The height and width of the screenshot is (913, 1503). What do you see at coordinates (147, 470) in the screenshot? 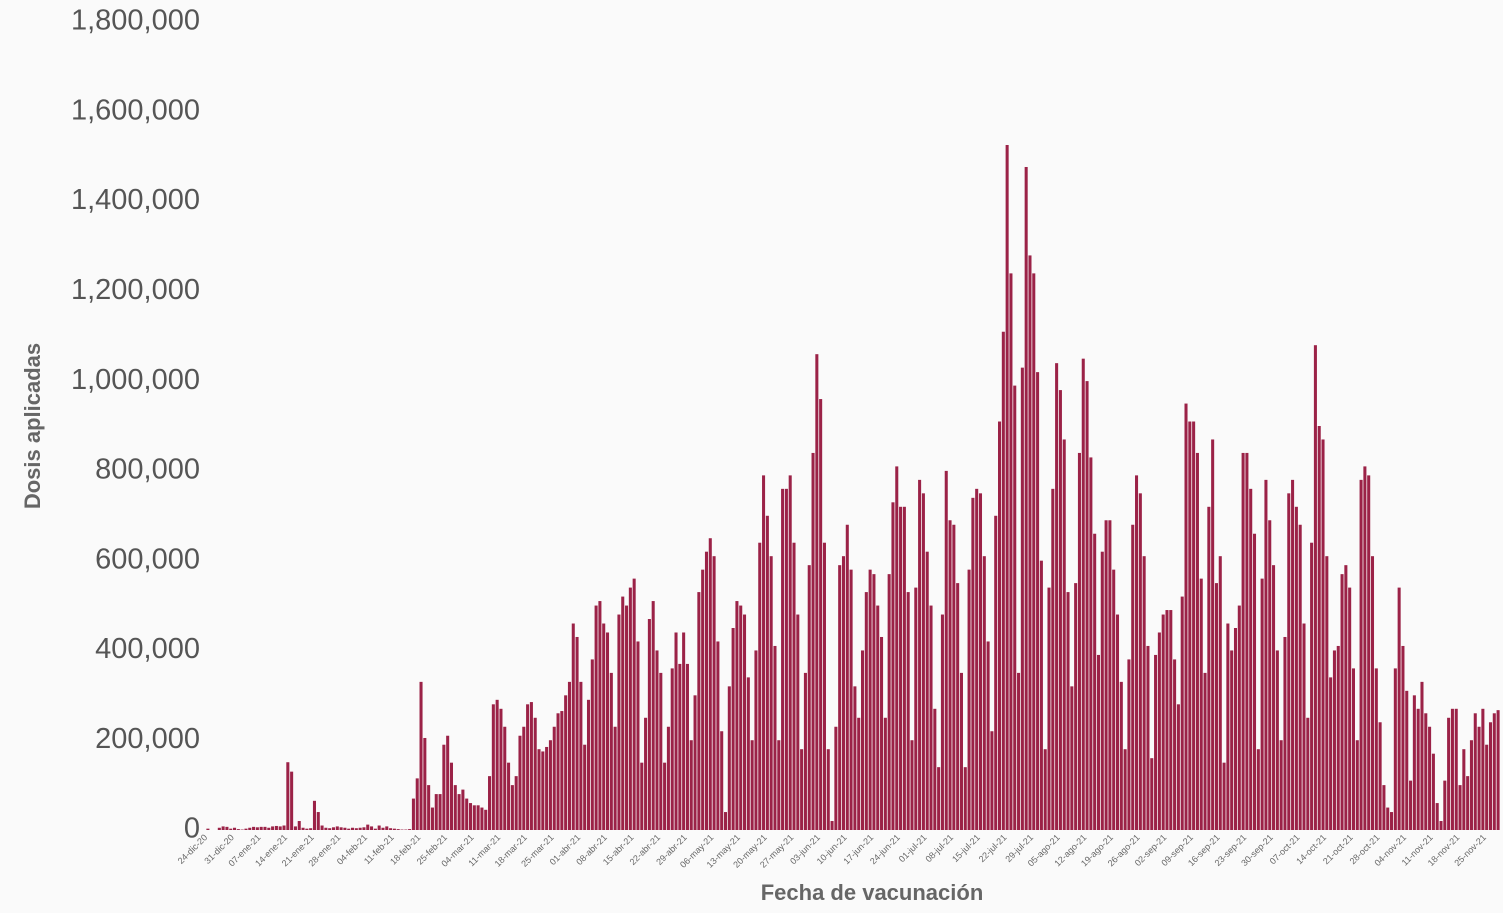
I see `y-tick-label: 800,000` at bounding box center [147, 470].